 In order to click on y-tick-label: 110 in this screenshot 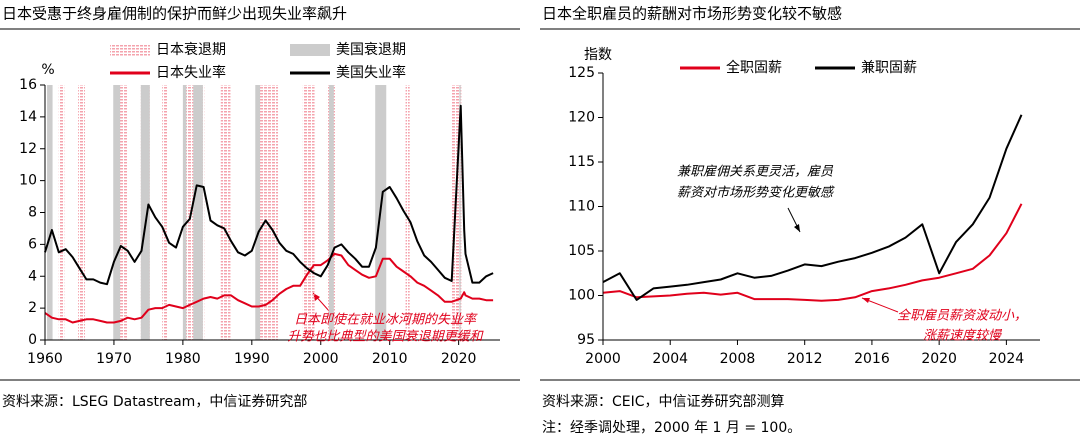, I will do `click(581, 207)`.